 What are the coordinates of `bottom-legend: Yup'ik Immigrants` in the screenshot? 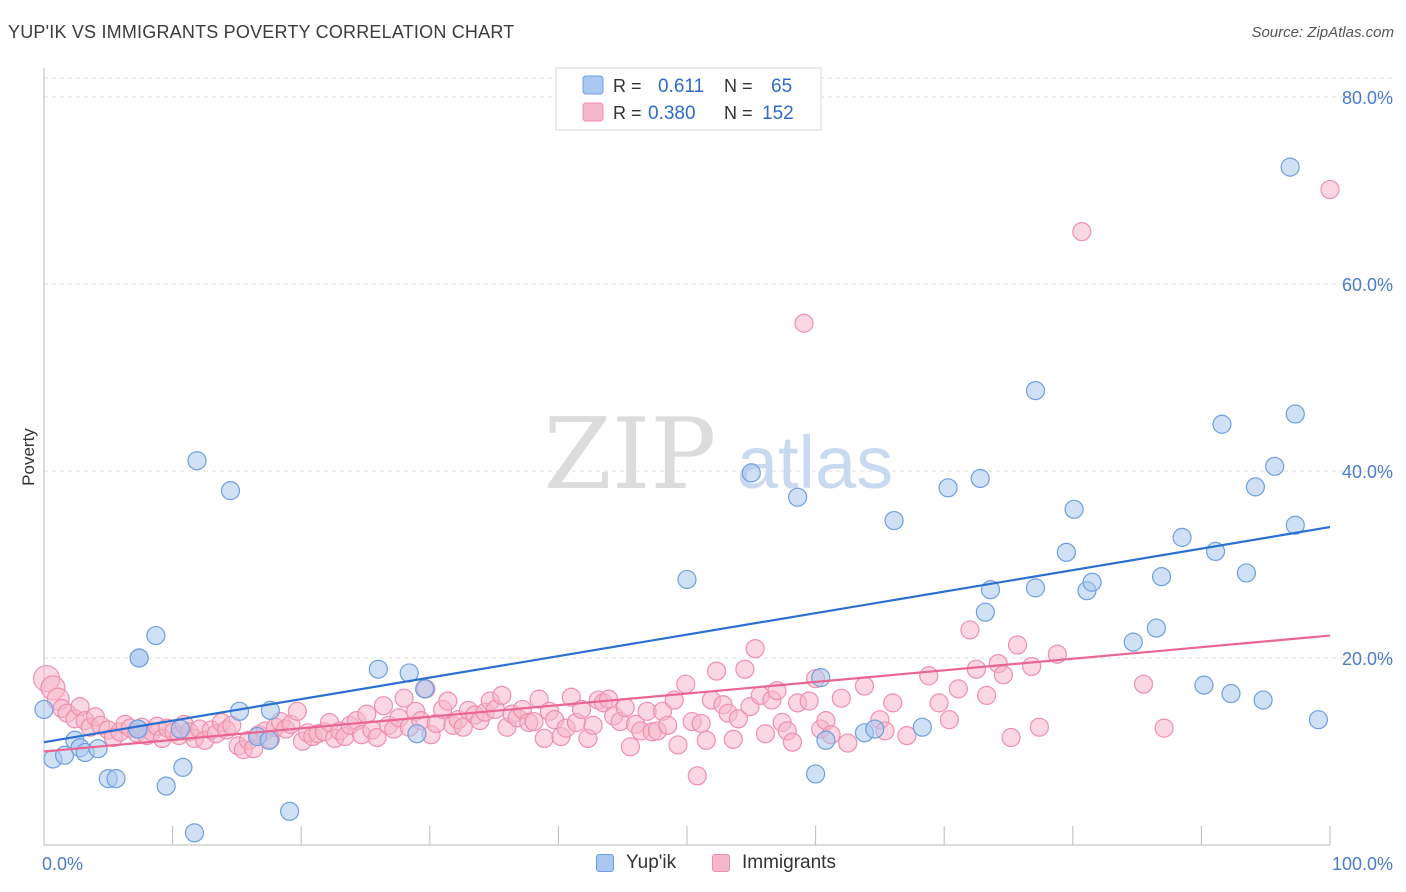 It's located at (703, 865).